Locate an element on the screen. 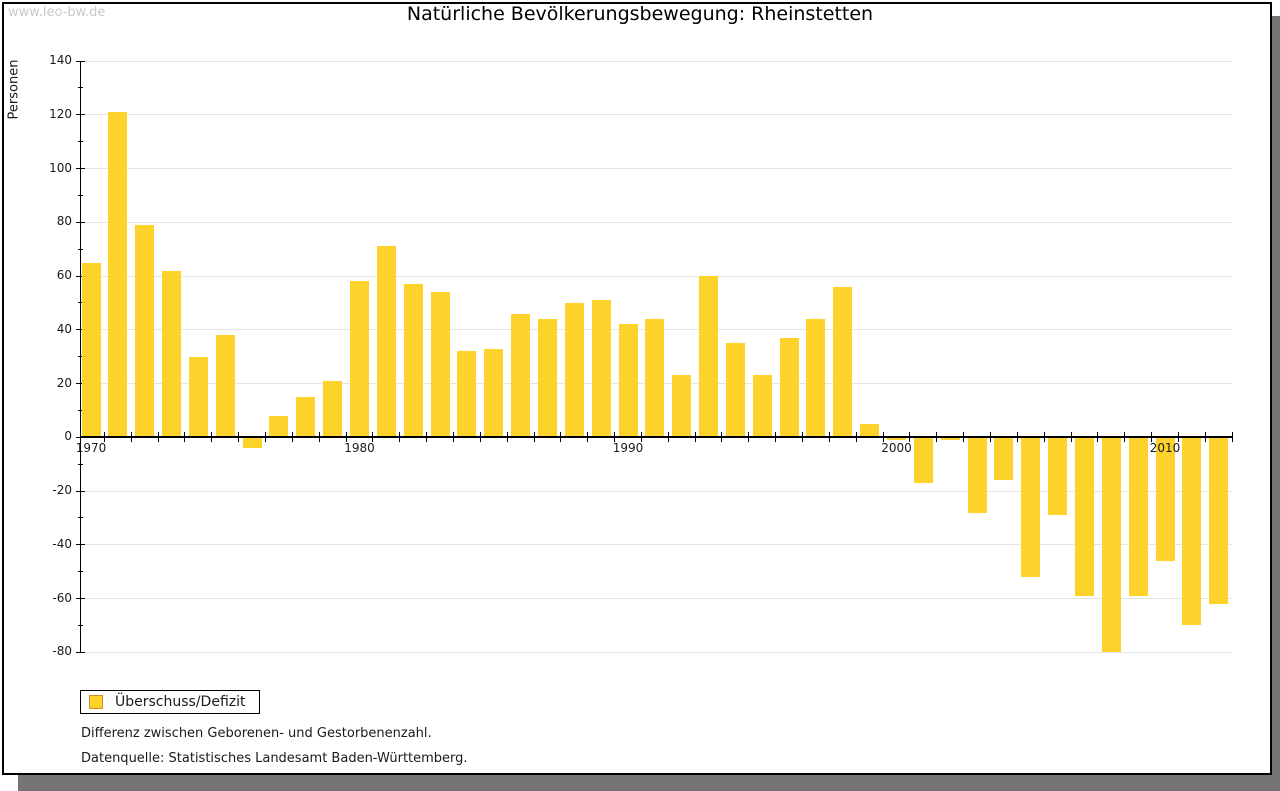  y-axis-label--80: -80 is located at coordinates (62, 651).